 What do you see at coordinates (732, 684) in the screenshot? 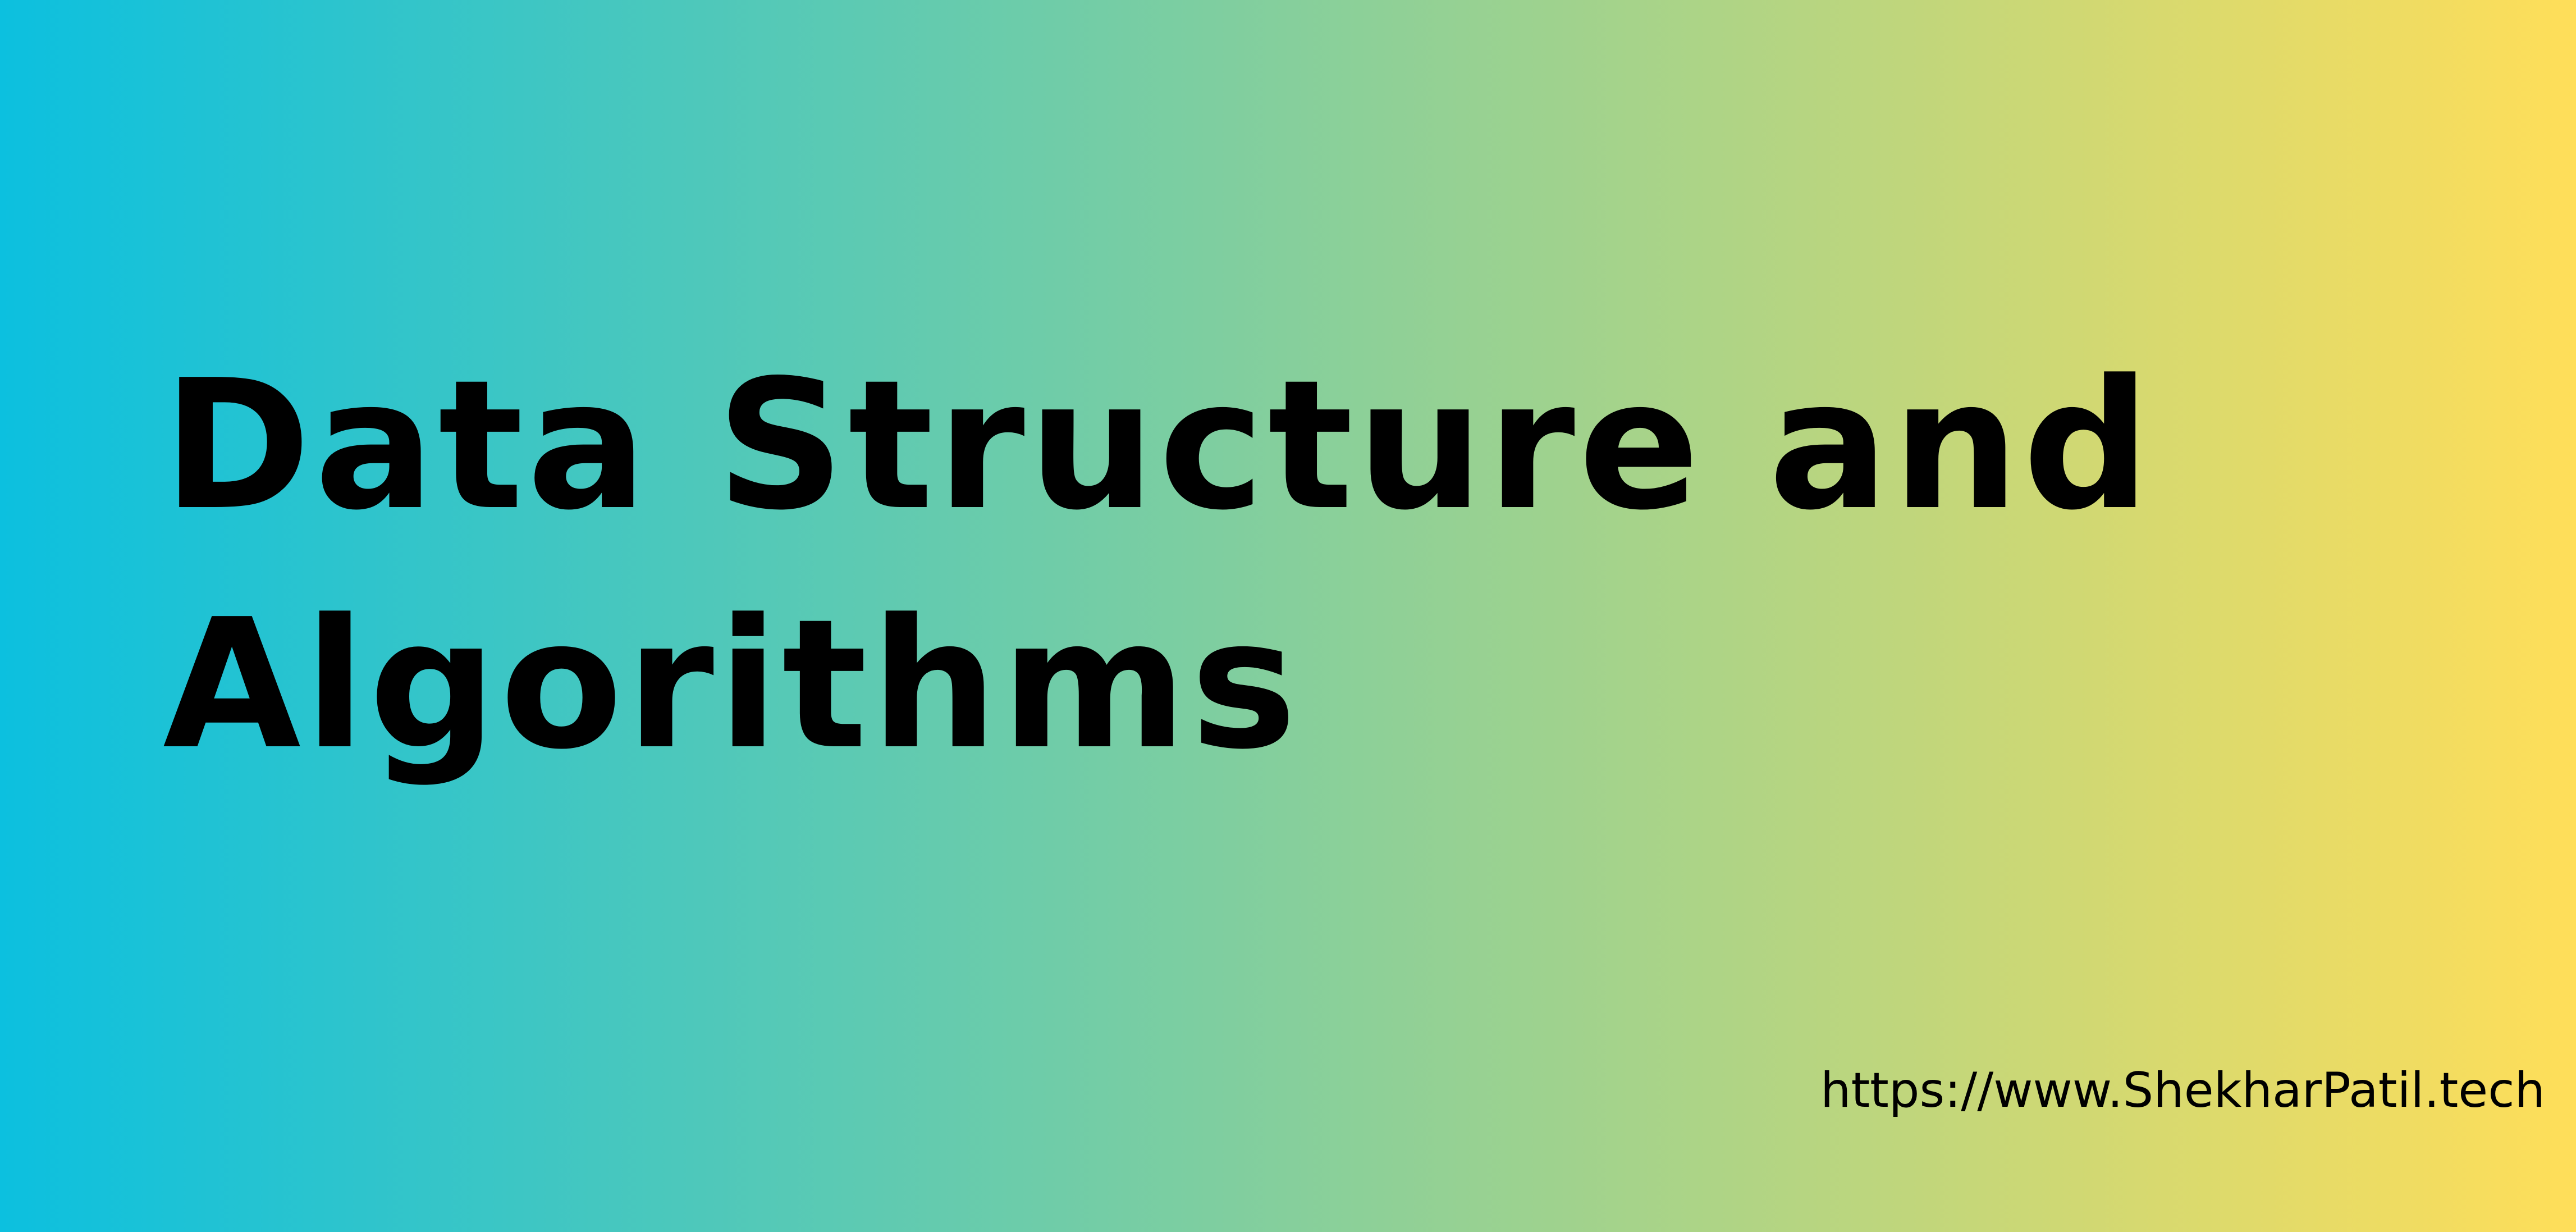
I see `title-line-2: Algorithms` at bounding box center [732, 684].